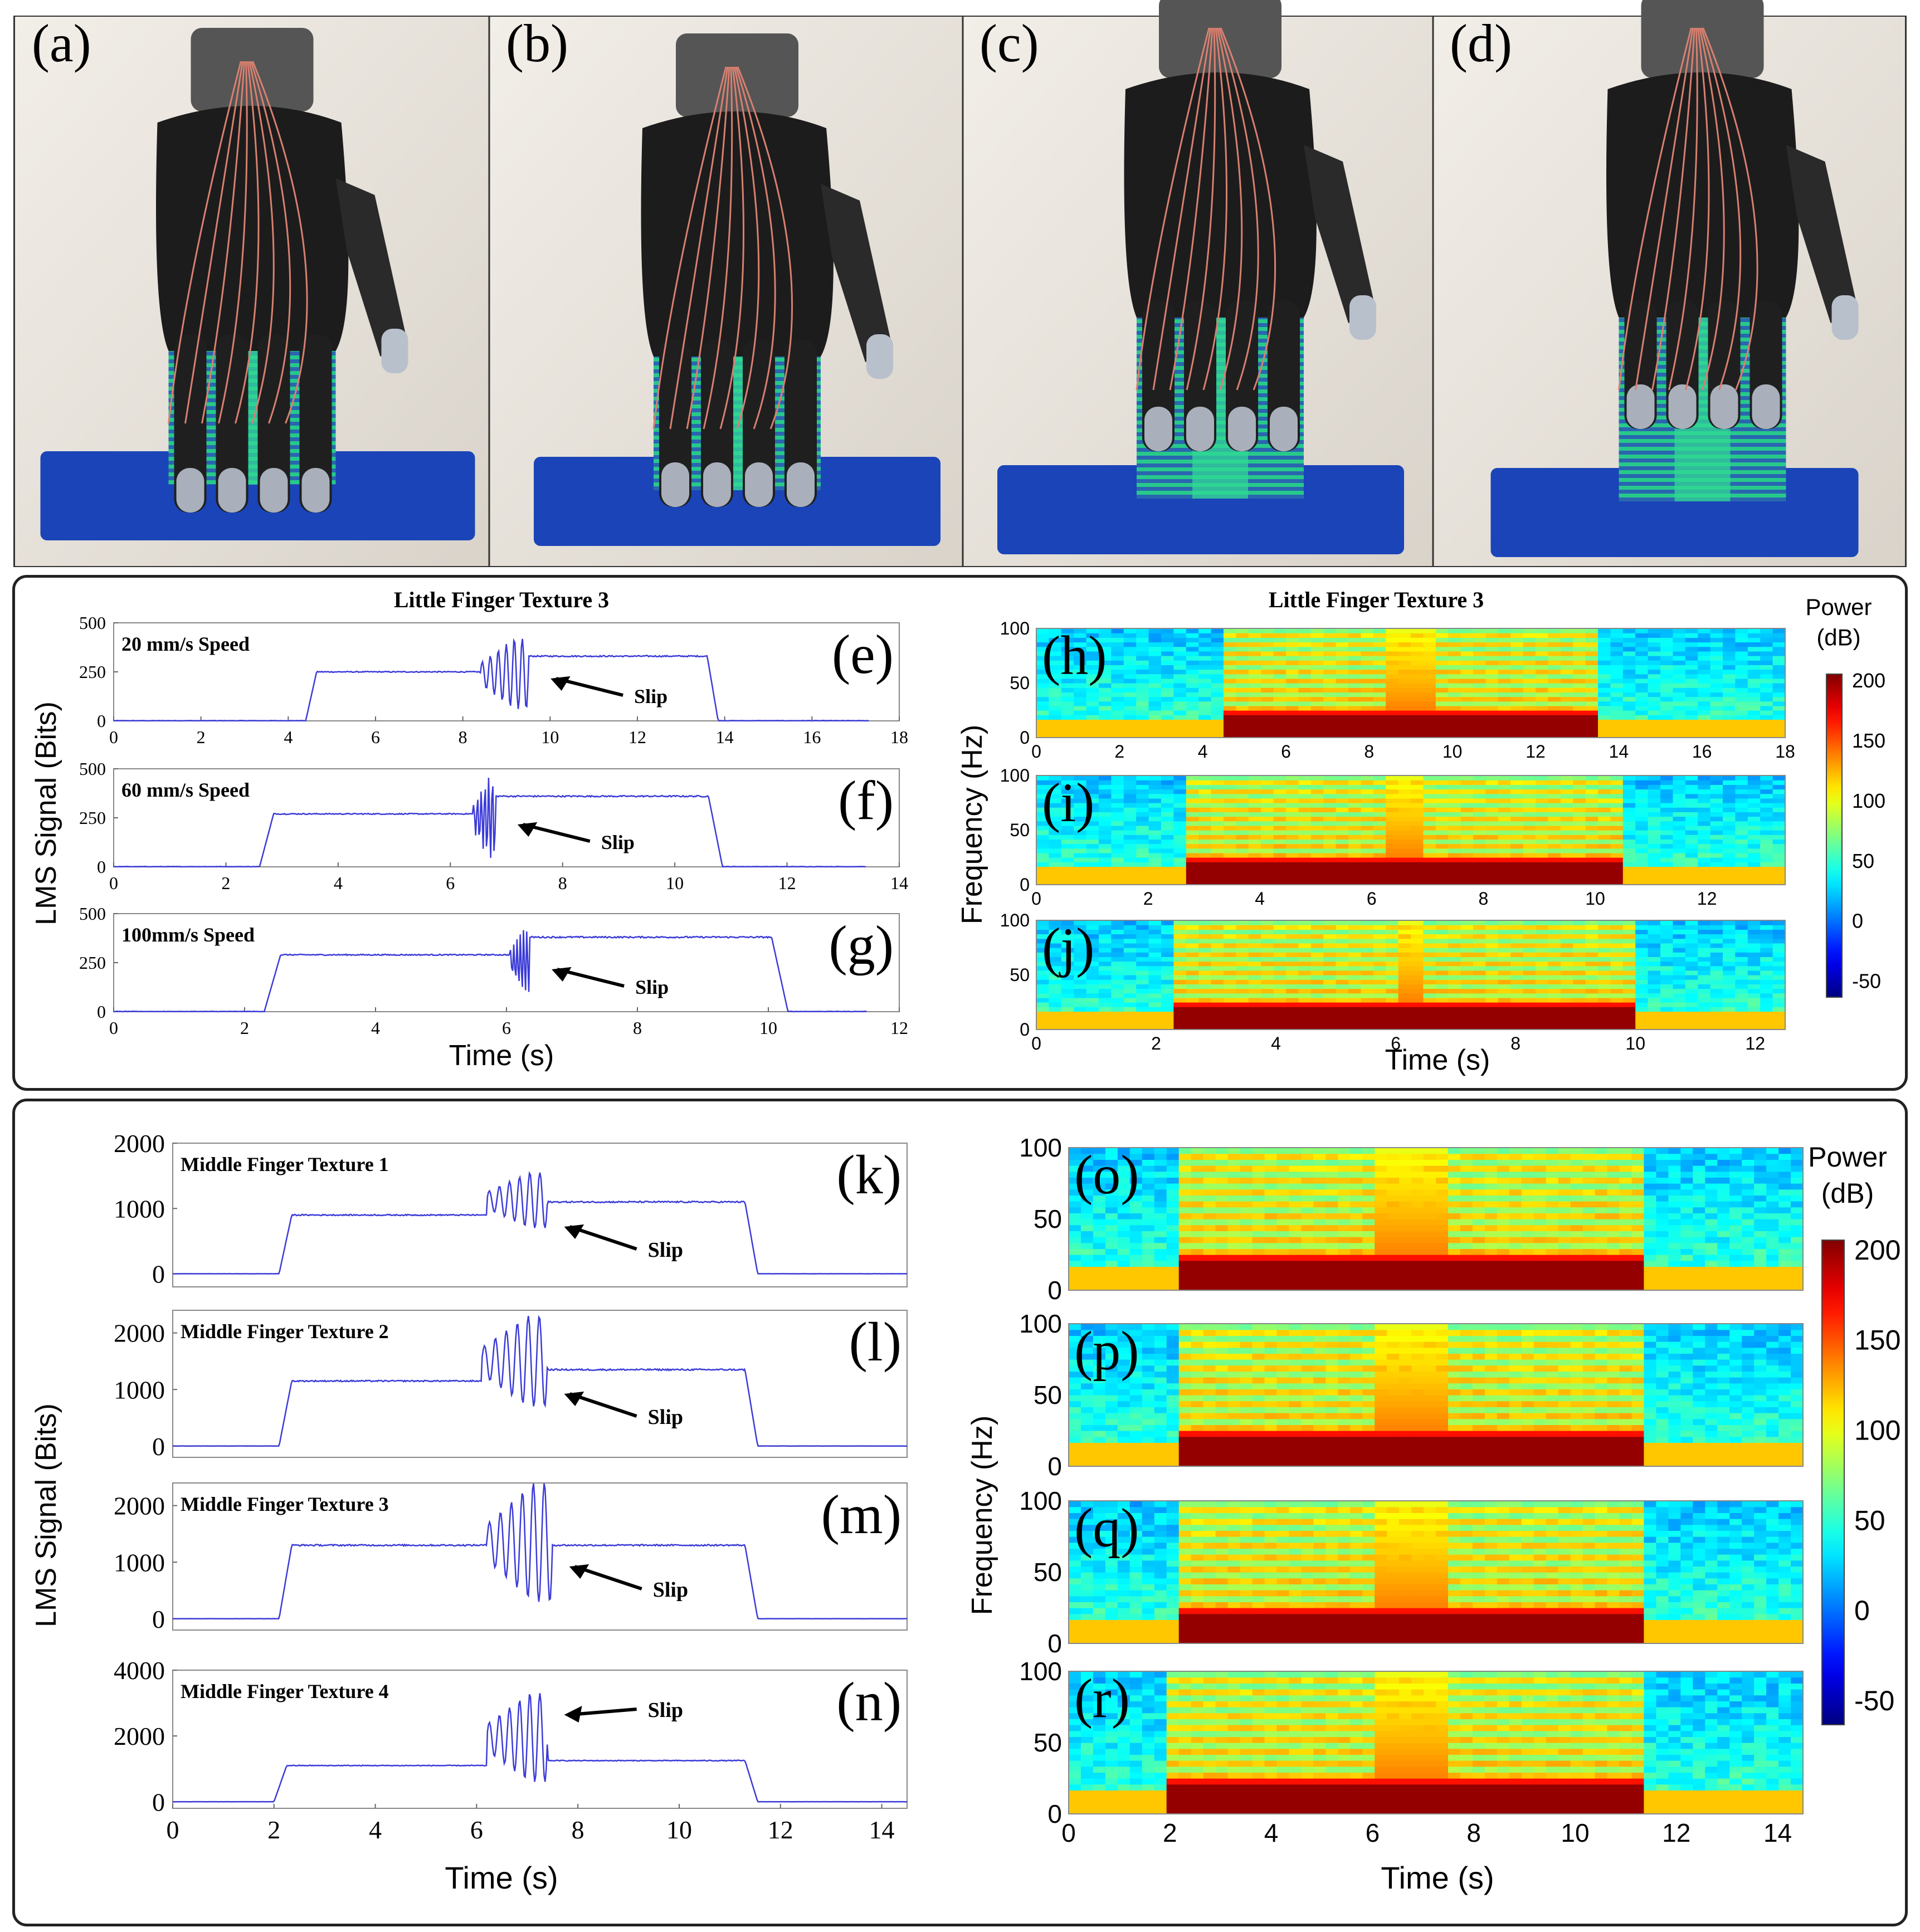  Describe the element at coordinates (139, 1333) in the screenshot. I see `y-tick-label: 2000` at that location.